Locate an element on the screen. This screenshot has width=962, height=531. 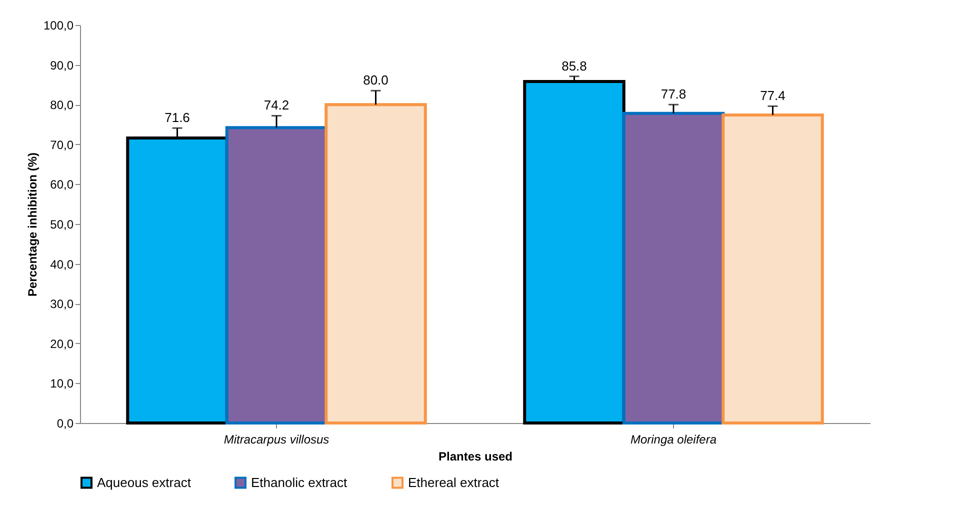
y-tick-label: 80,0 is located at coordinates (62, 105).